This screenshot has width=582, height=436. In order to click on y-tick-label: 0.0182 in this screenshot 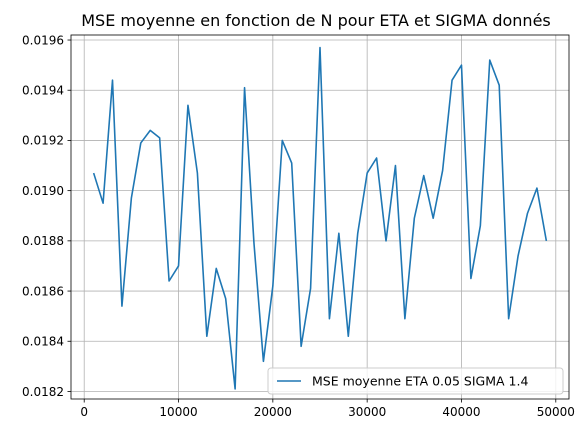, I will do `click(43, 392)`.